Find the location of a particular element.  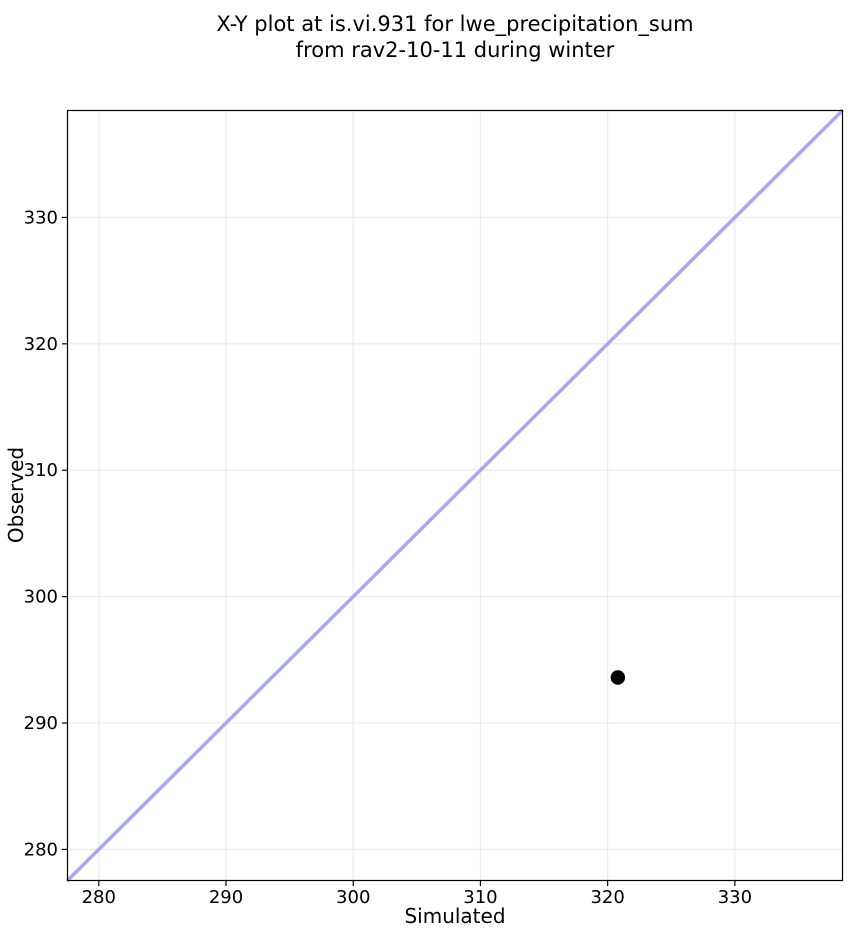

y-tick-label: 330 is located at coordinates (41, 217).